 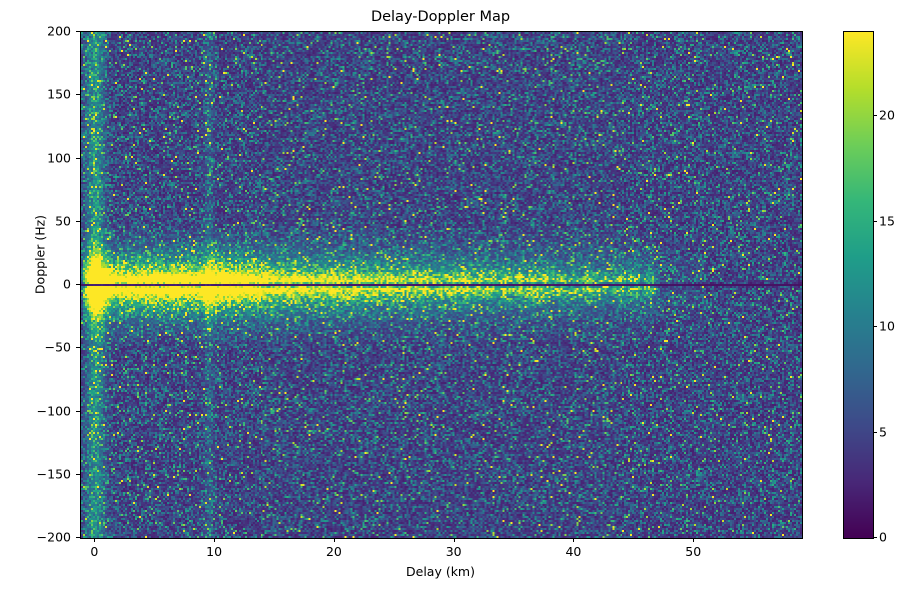 What do you see at coordinates (59, 157) in the screenshot?
I see `y-tick-label: 100` at bounding box center [59, 157].